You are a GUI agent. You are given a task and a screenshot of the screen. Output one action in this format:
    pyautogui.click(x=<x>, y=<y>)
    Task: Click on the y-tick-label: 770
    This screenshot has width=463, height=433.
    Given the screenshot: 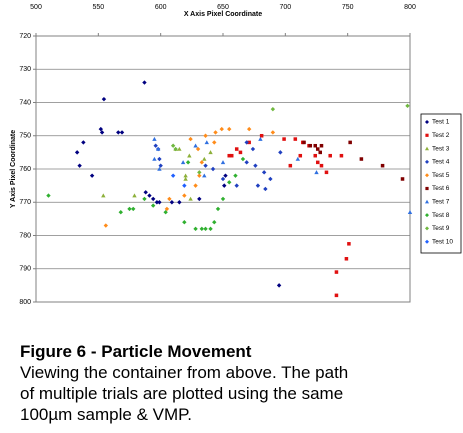 What is the action you would take?
    pyautogui.click(x=25, y=202)
    